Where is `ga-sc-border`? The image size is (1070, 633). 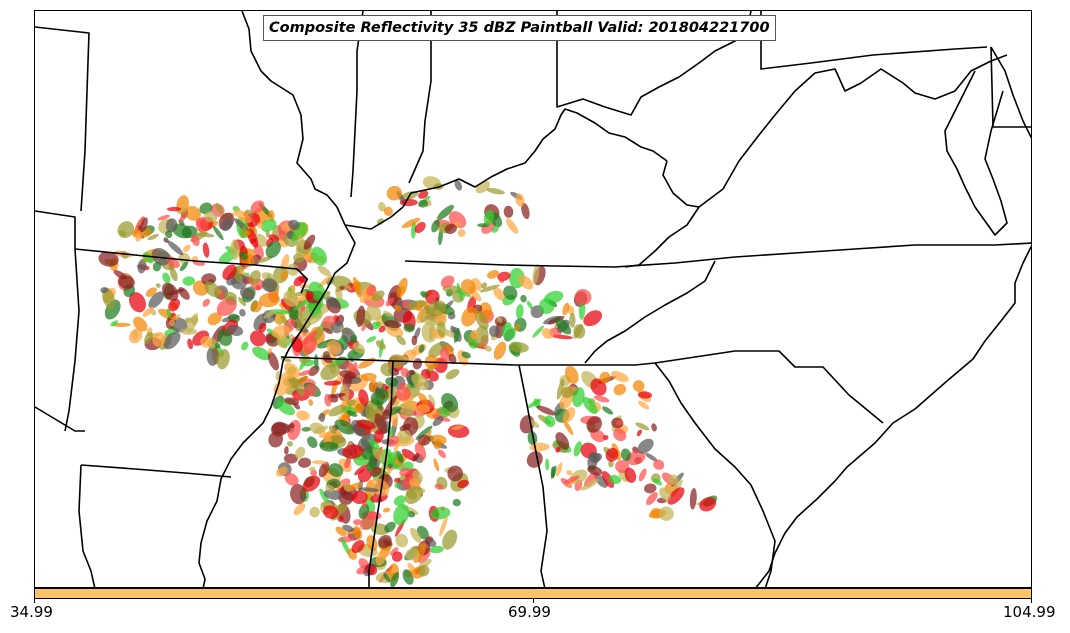
ga-sc-border is located at coordinates (715, 474).